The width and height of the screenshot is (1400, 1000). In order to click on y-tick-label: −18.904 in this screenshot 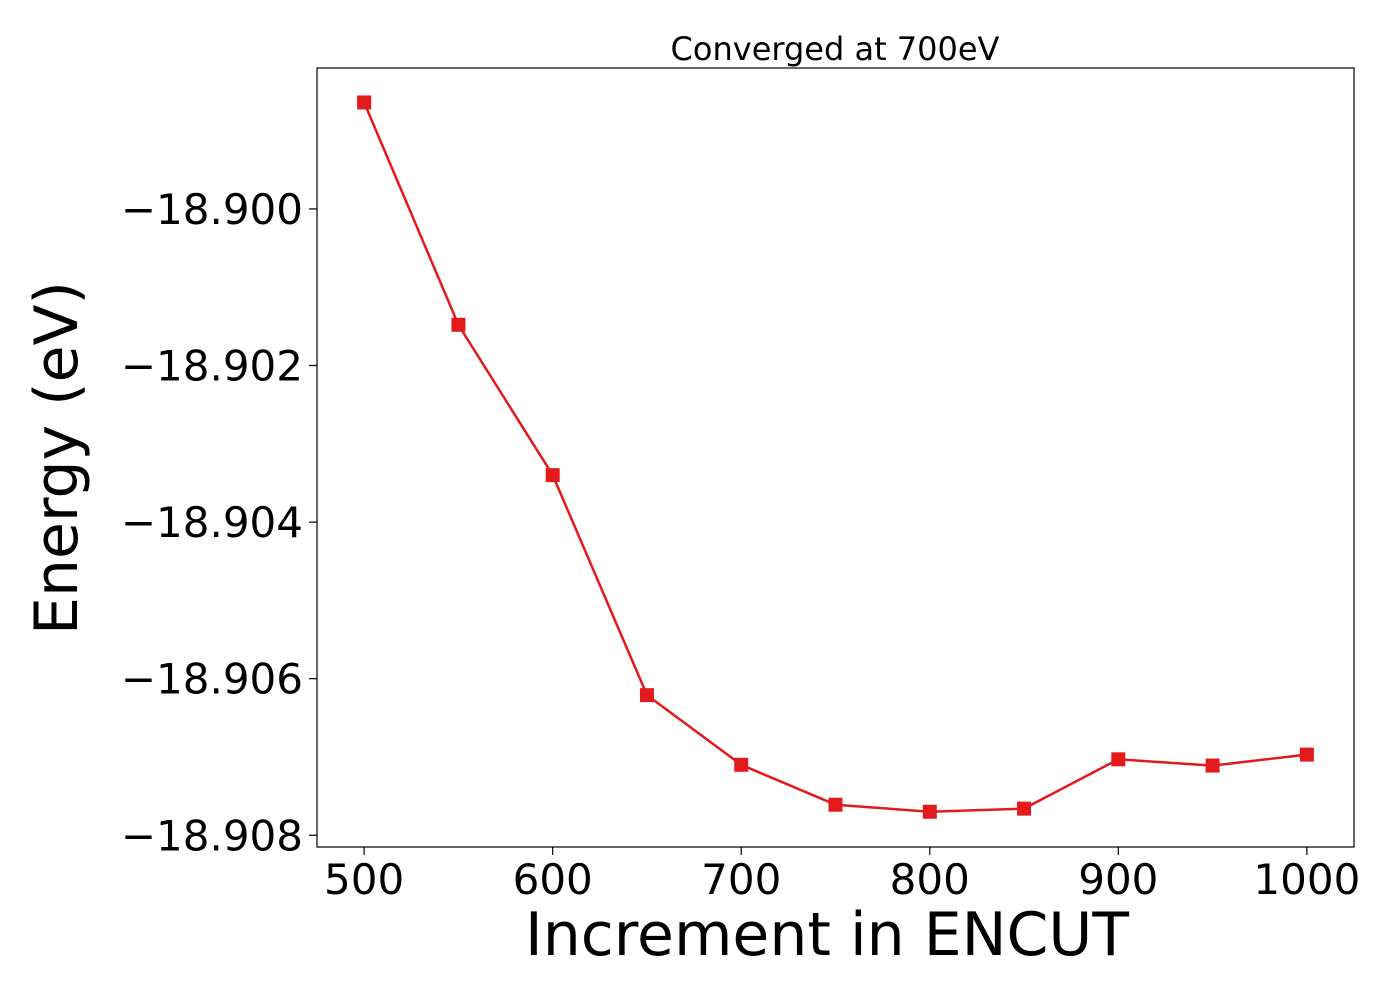, I will do `click(212, 522)`.